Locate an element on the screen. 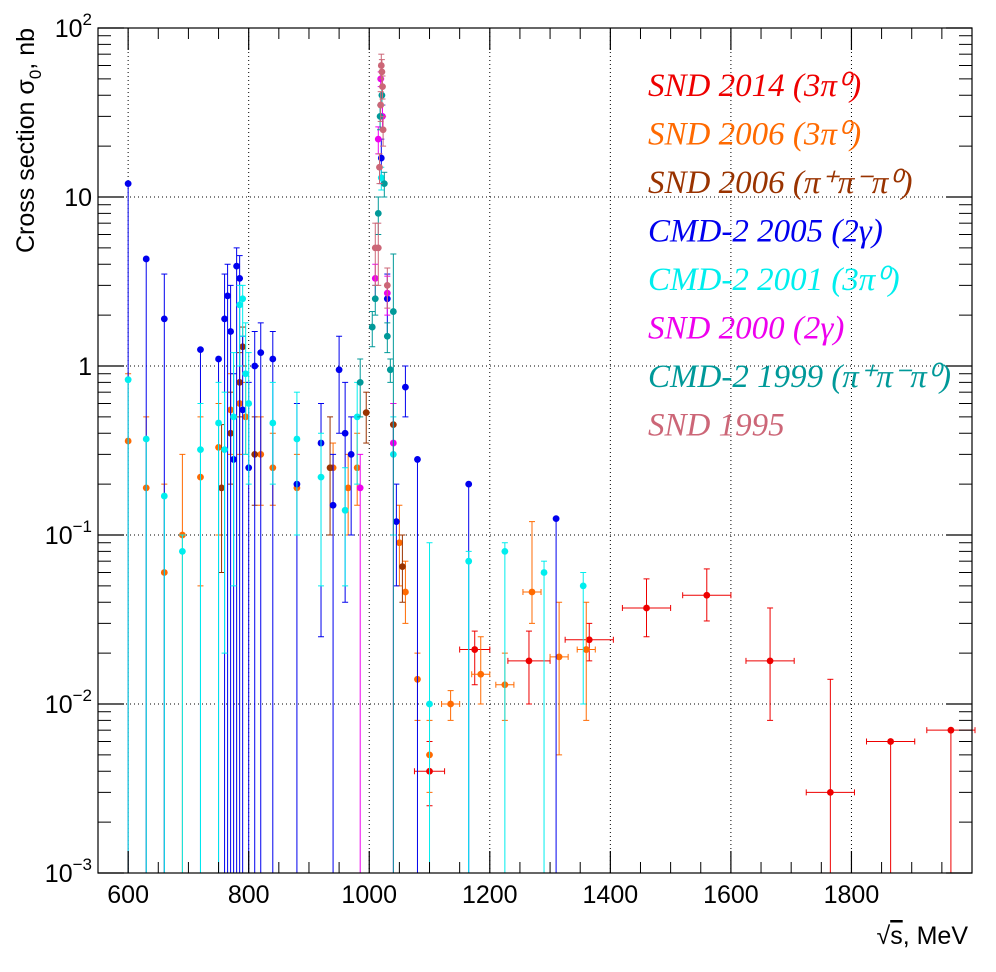 The height and width of the screenshot is (972, 996). legend-entry: SND 2006 (π⁺π⁻π⁰) is located at coordinates (780, 183).